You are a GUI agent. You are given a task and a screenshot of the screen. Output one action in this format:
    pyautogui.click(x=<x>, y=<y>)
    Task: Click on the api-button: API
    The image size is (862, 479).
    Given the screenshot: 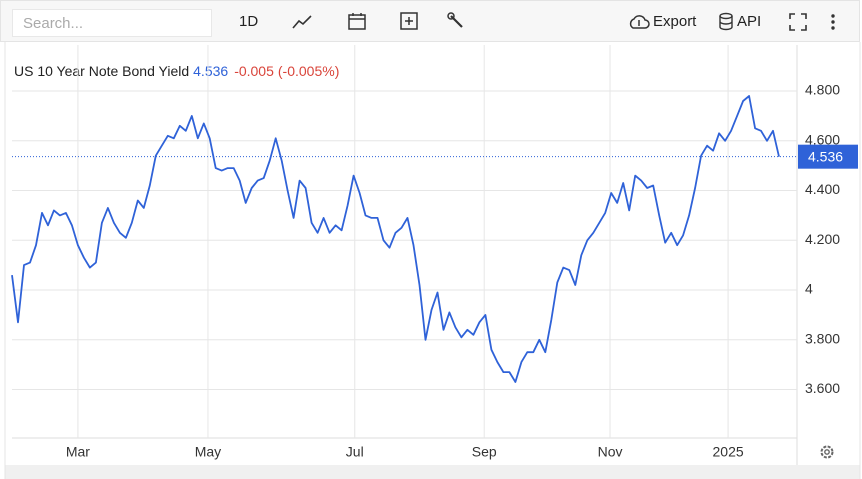 What is the action you would take?
    pyautogui.click(x=749, y=21)
    